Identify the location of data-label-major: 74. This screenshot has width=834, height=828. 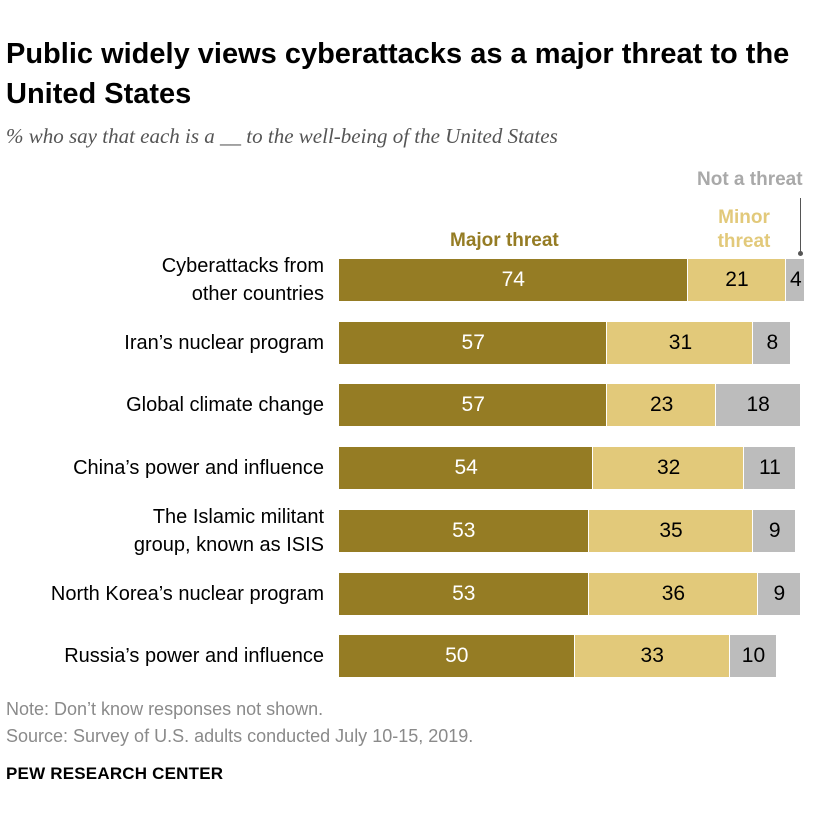
(513, 279).